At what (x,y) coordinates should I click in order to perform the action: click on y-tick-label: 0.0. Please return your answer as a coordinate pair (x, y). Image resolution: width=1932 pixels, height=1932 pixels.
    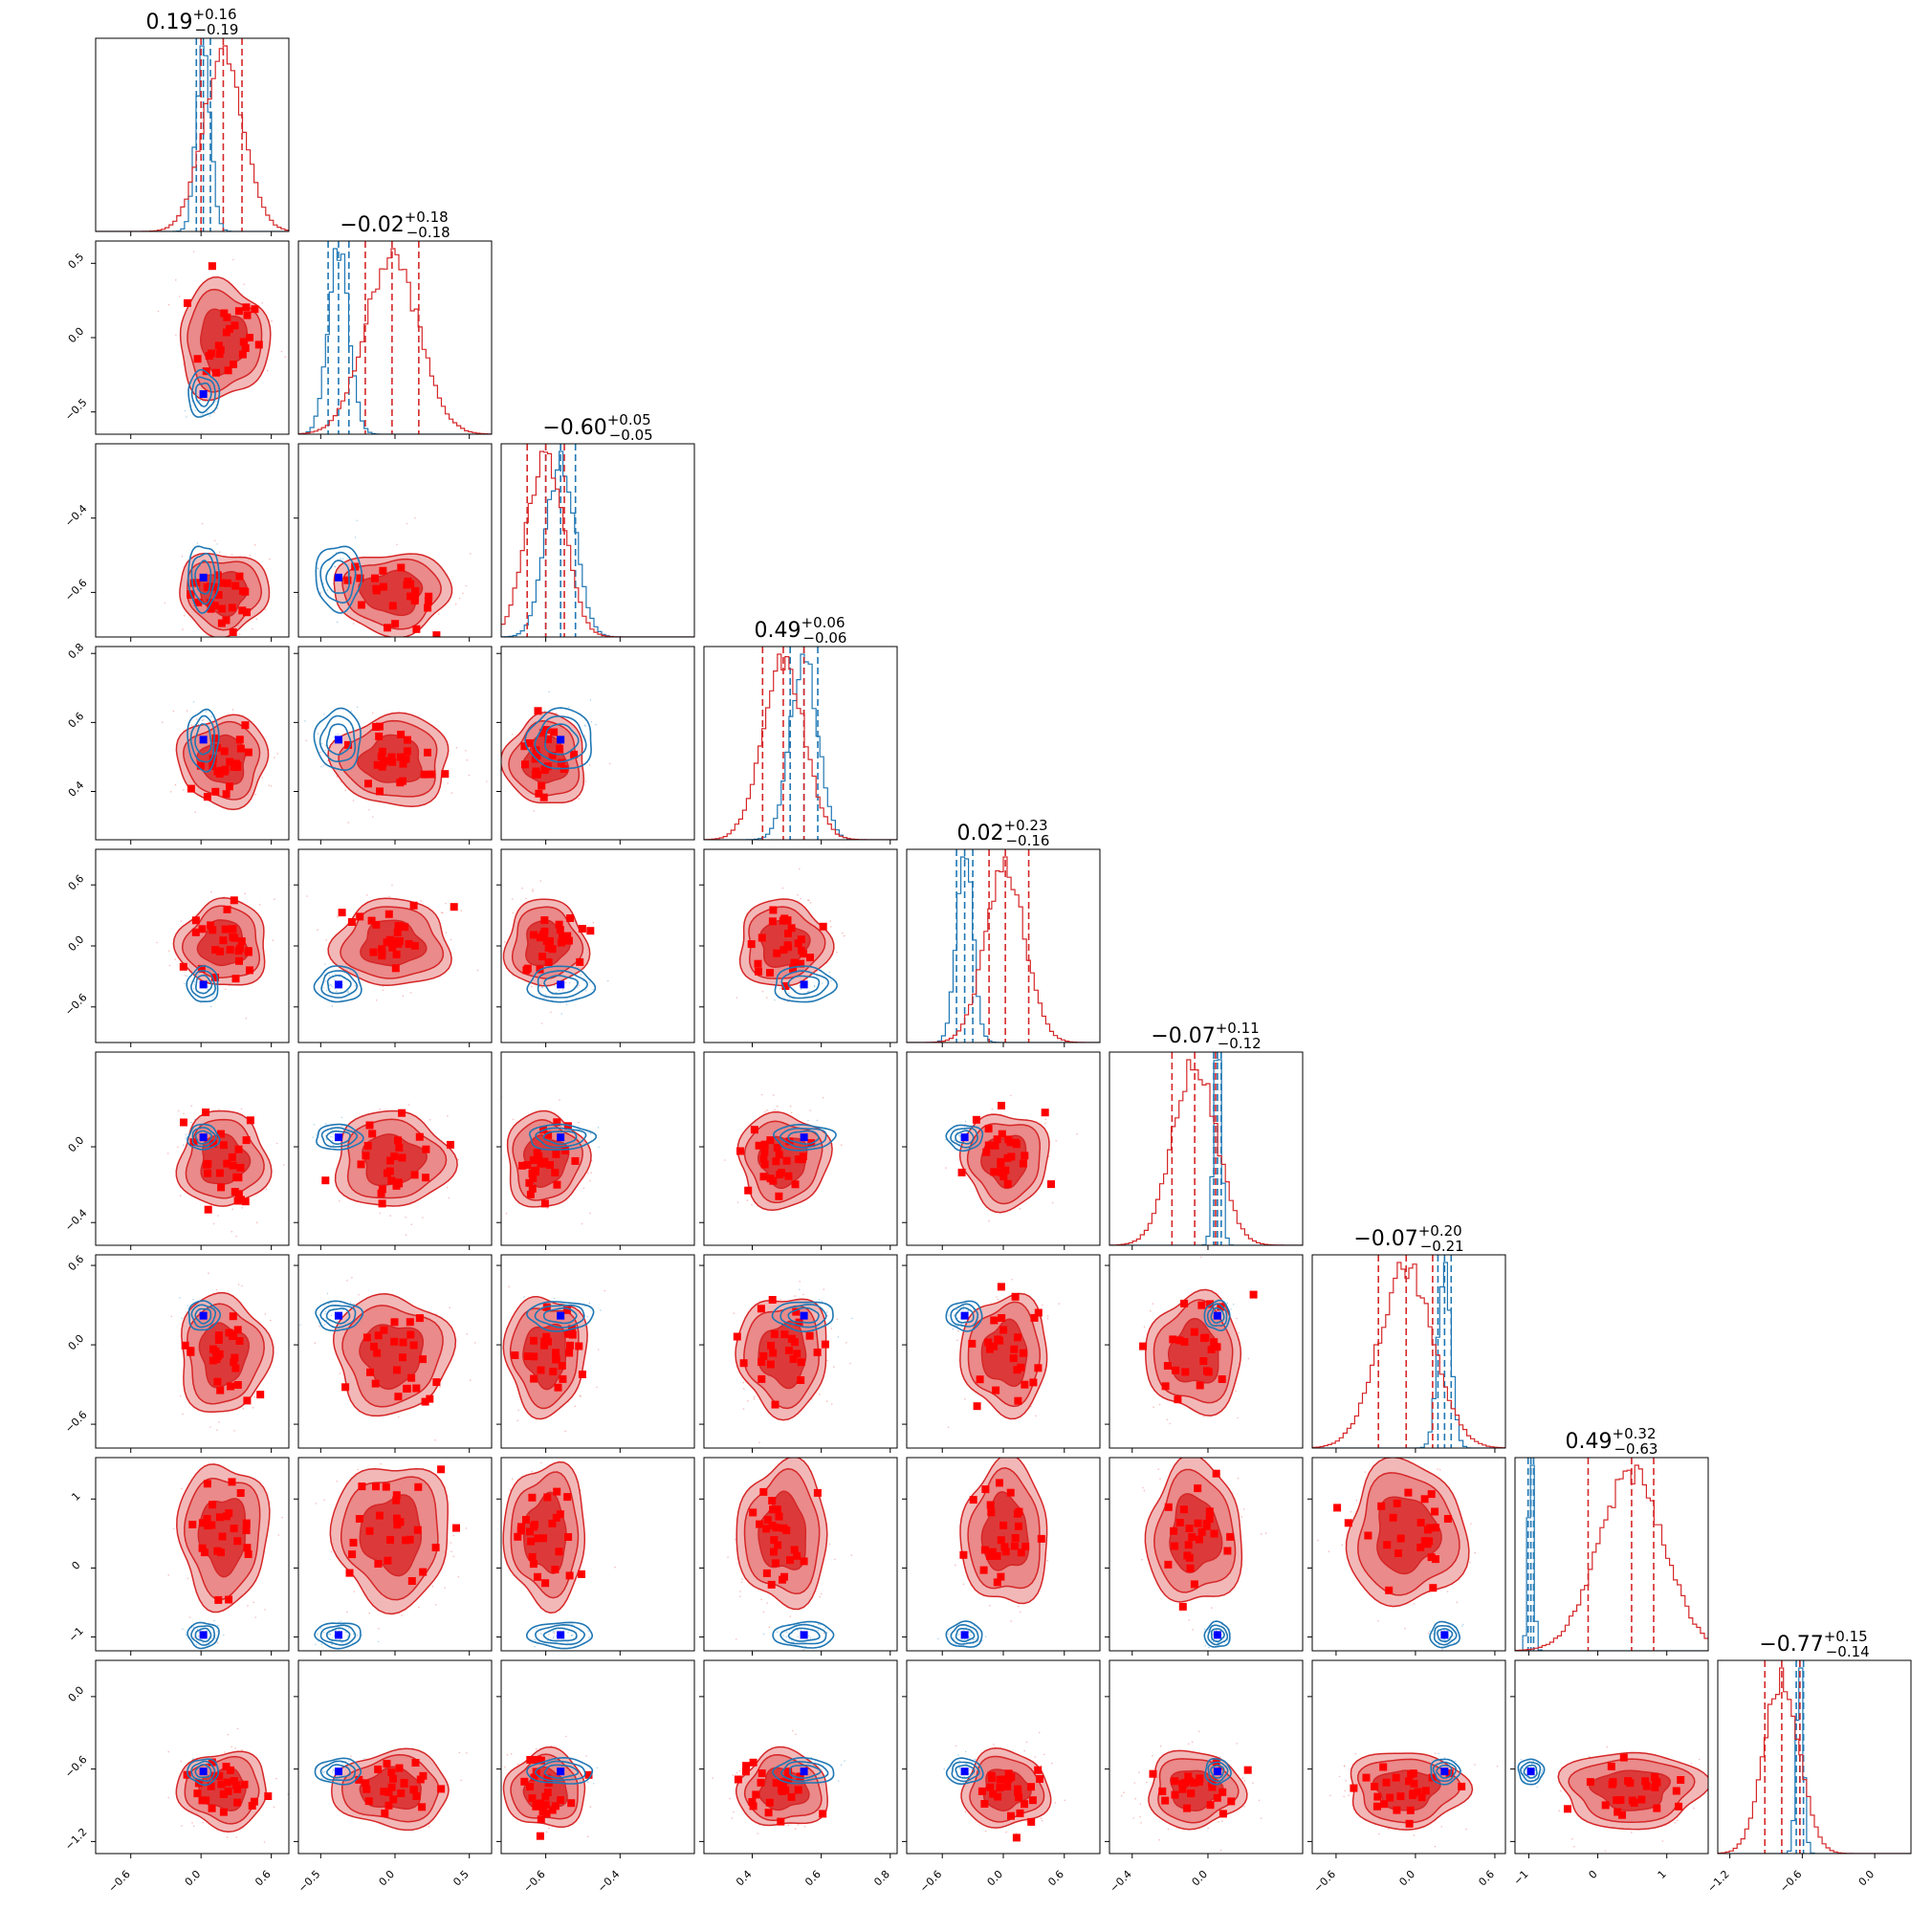
    Looking at the image, I should click on (76, 1342).